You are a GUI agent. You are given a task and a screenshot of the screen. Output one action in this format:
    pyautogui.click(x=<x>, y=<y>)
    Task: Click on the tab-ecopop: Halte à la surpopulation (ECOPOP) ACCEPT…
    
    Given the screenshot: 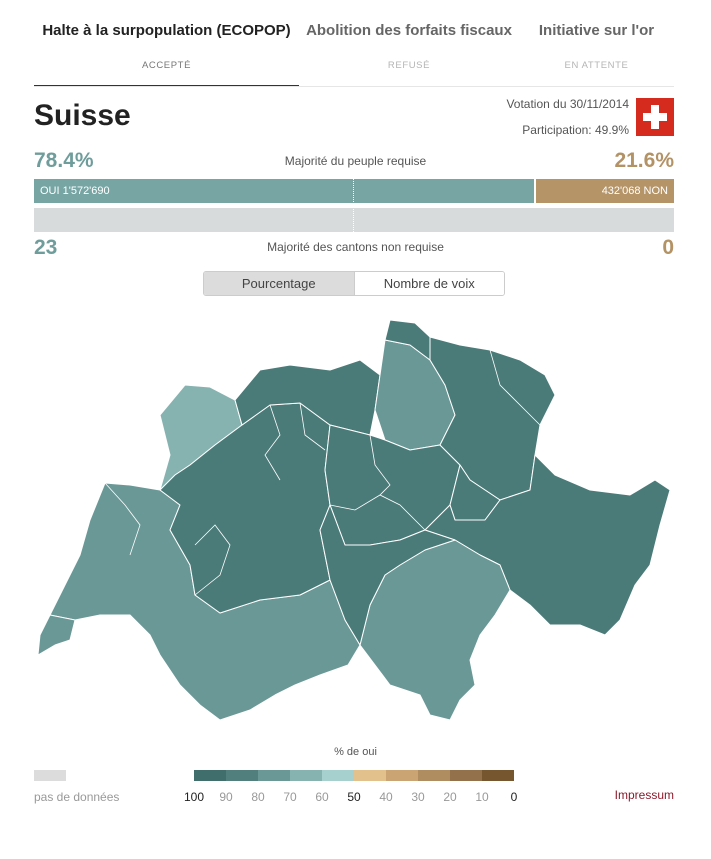 What is the action you would take?
    pyautogui.click(x=166, y=52)
    